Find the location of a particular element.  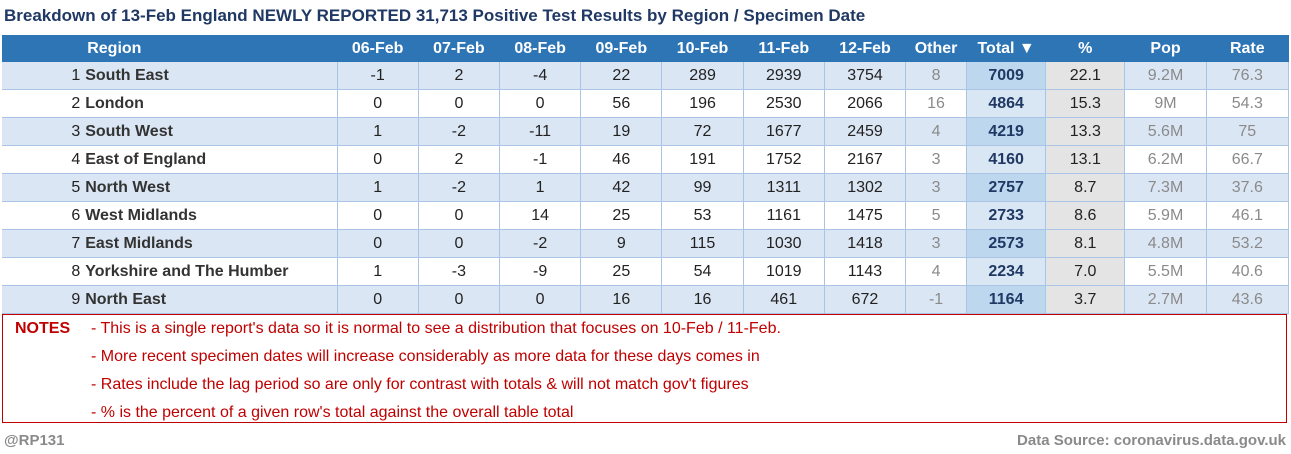

value-rate: 40.6 is located at coordinates (1248, 271).